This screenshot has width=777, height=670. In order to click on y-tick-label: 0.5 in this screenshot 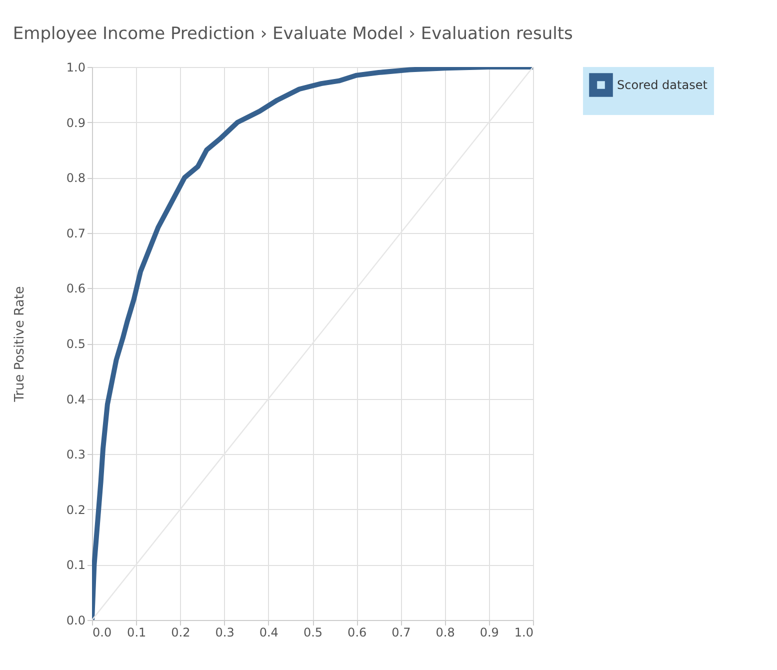, I will do `click(76, 344)`.